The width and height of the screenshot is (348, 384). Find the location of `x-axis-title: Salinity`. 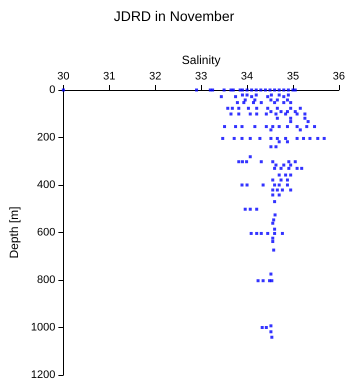

x-axis-title: Salinity is located at coordinates (201, 60).